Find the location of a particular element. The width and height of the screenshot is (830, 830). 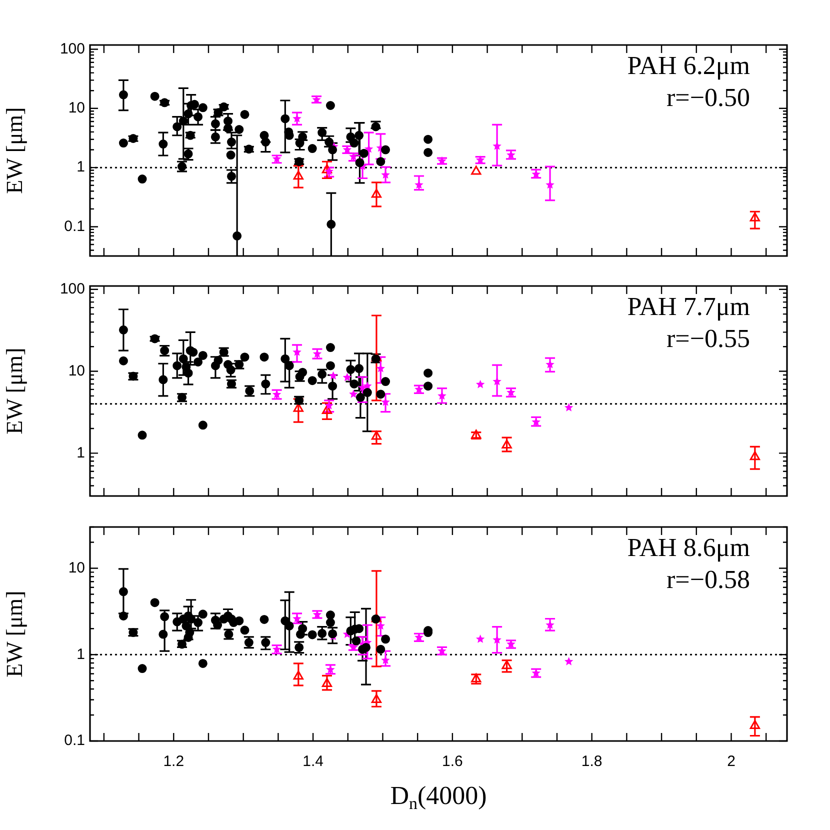

annotation: PAH 6.2μm is located at coordinates (688, 65).